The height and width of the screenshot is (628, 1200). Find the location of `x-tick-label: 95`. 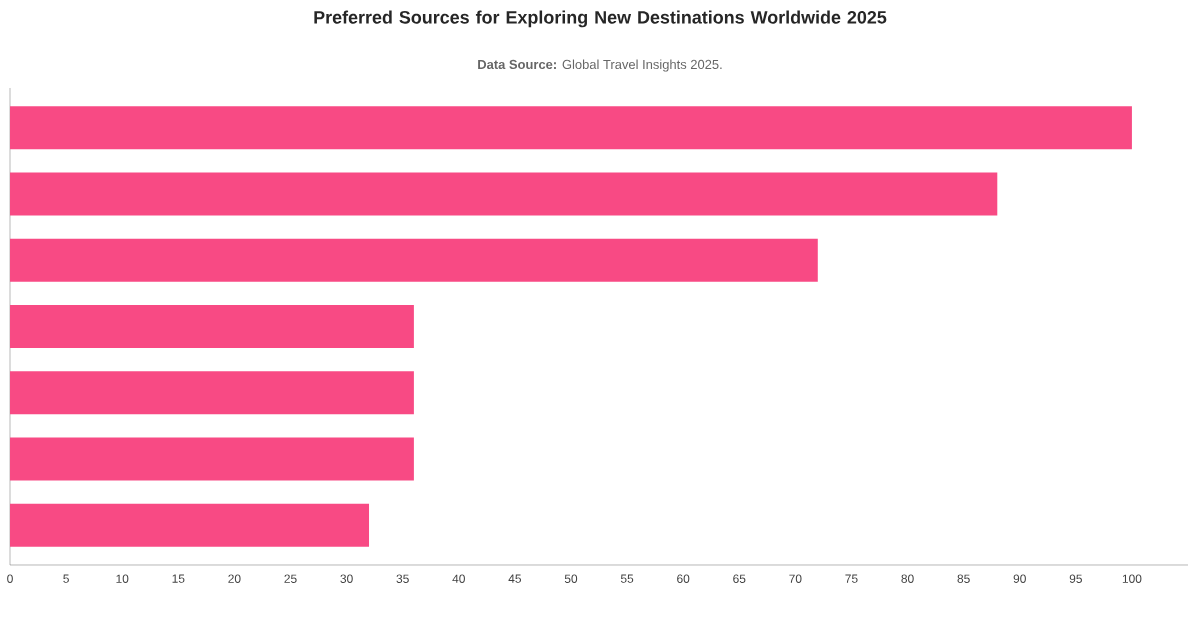

x-tick-label: 95 is located at coordinates (1075, 578).